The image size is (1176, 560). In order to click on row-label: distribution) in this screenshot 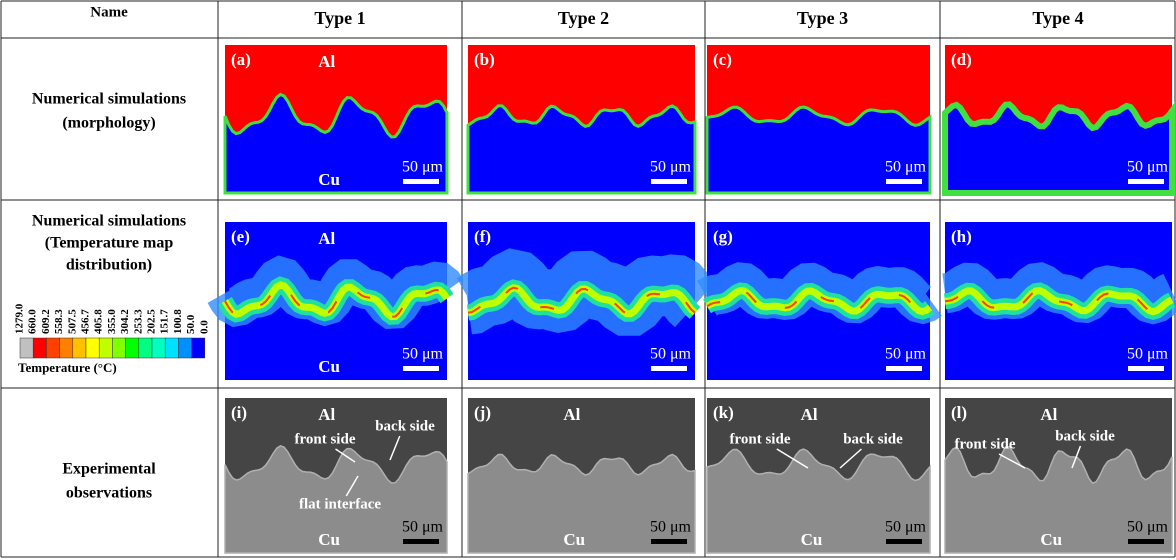, I will do `click(109, 265)`.